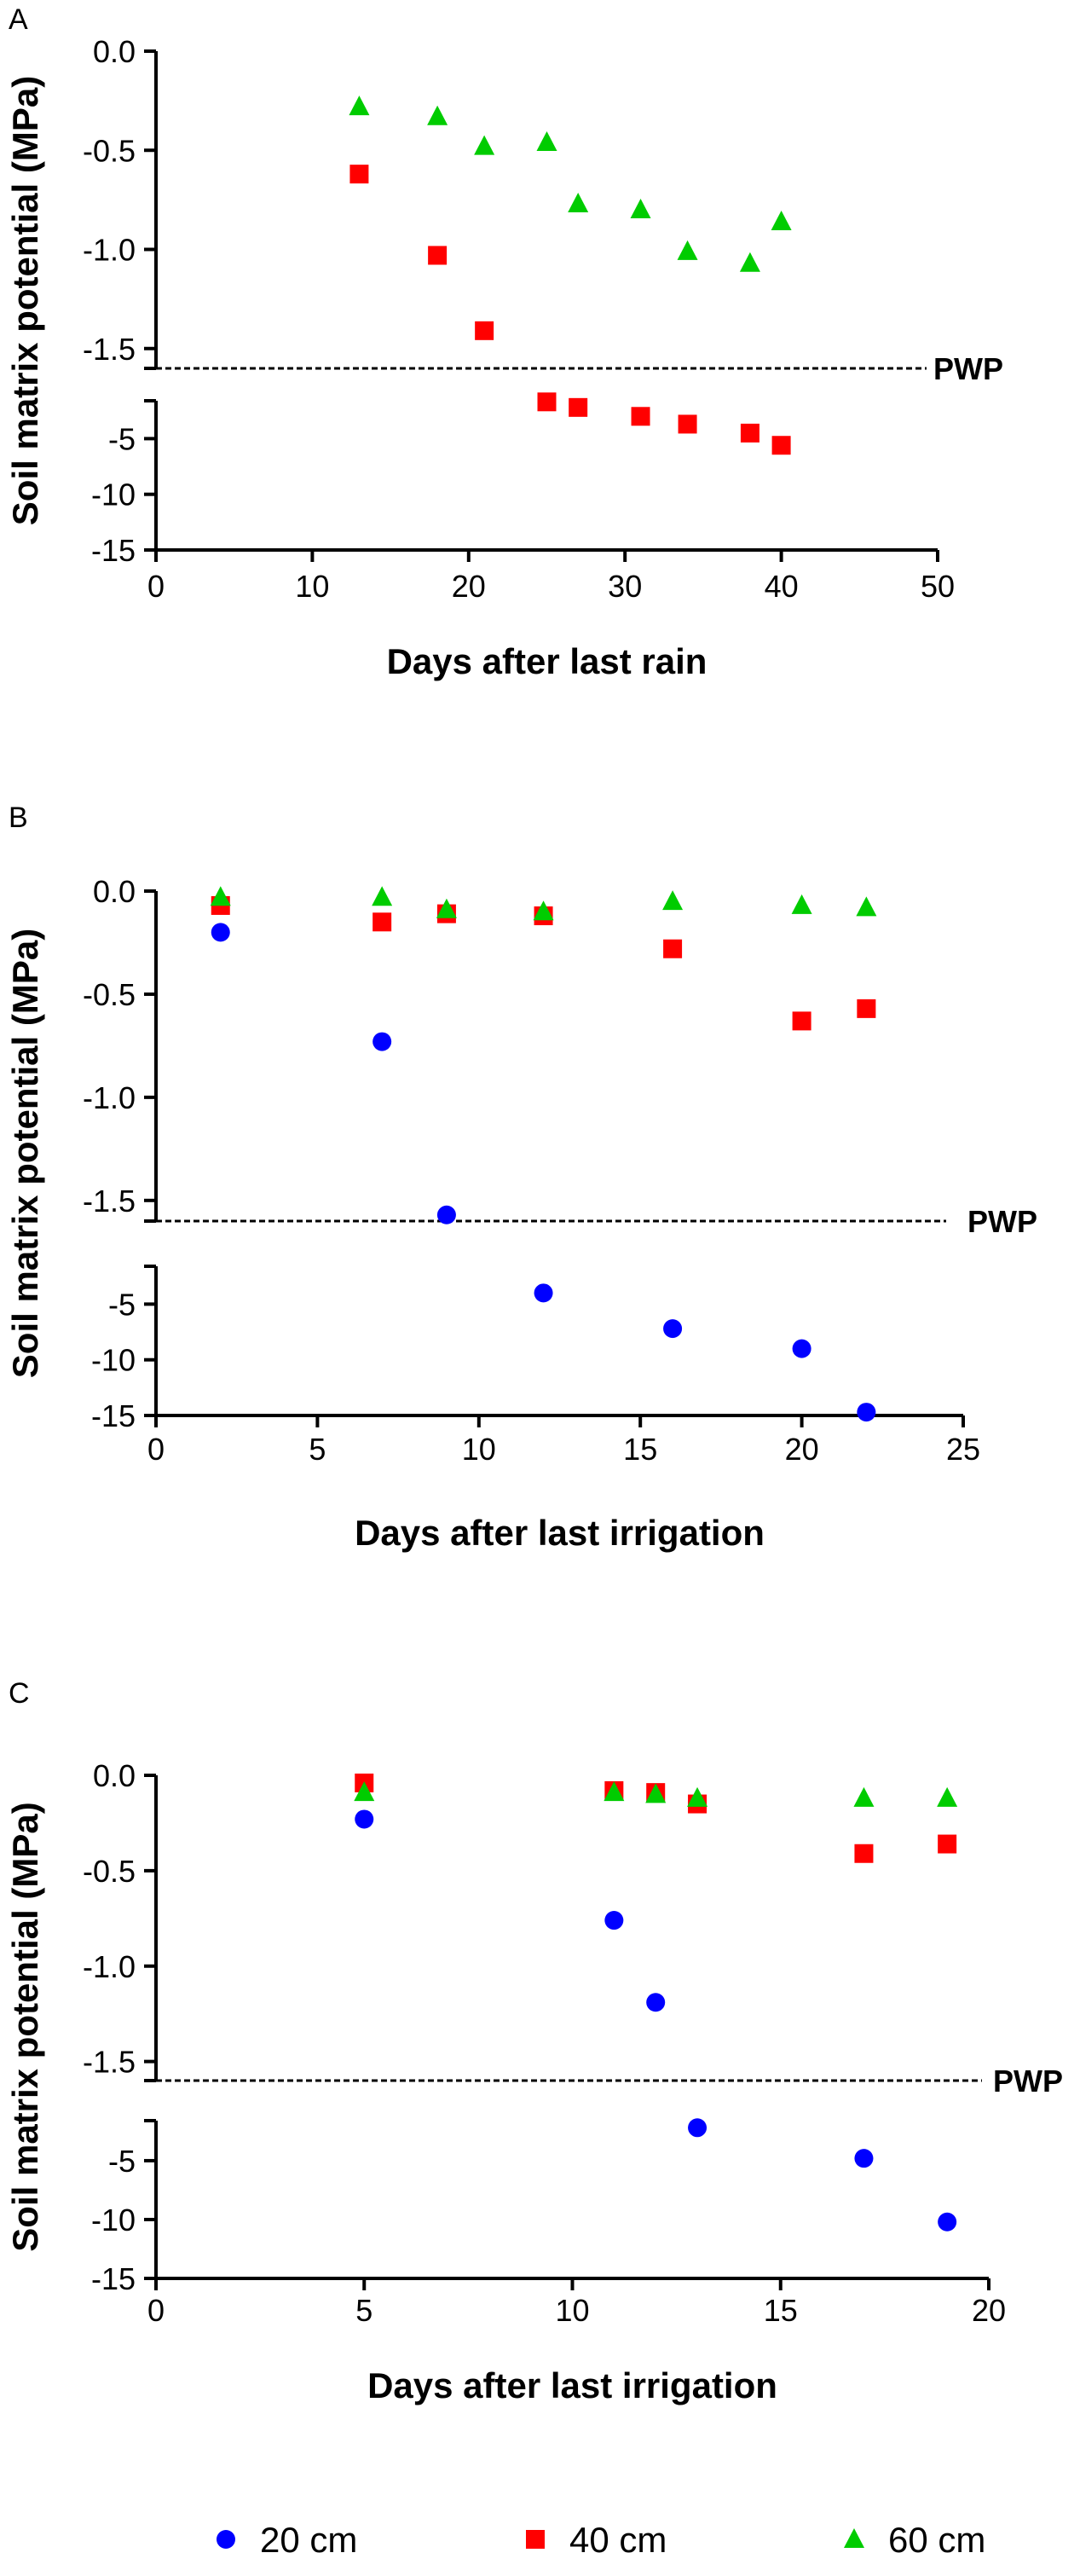  I want to click on legend-label: 20 cm, so click(308, 2540).